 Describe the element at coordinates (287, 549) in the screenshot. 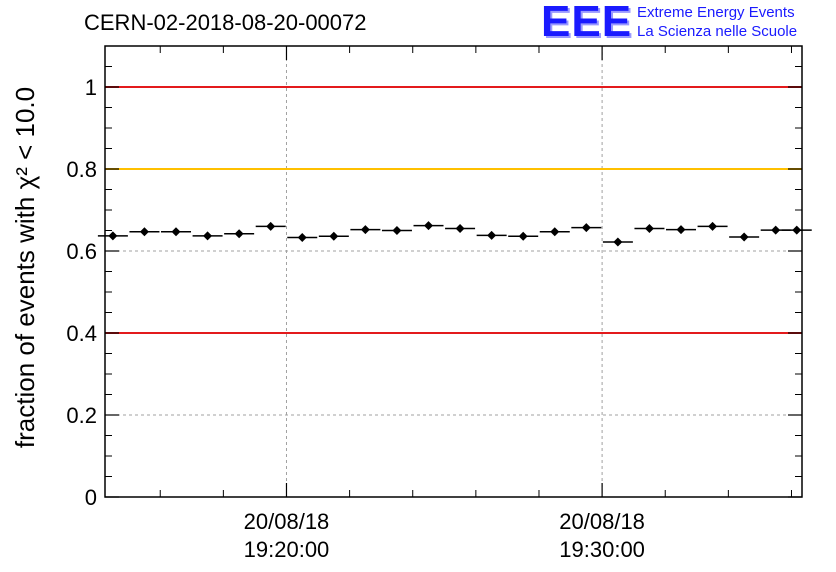

I see `x-tick-time-label: 19:20:00` at that location.